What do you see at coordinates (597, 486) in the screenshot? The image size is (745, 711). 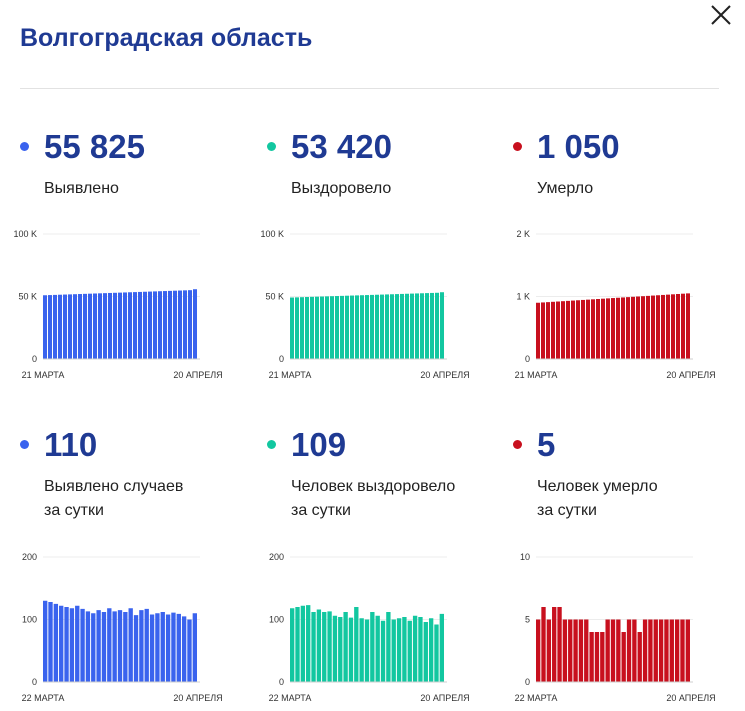 I see `stat-label-line1: Человек умерло` at bounding box center [597, 486].